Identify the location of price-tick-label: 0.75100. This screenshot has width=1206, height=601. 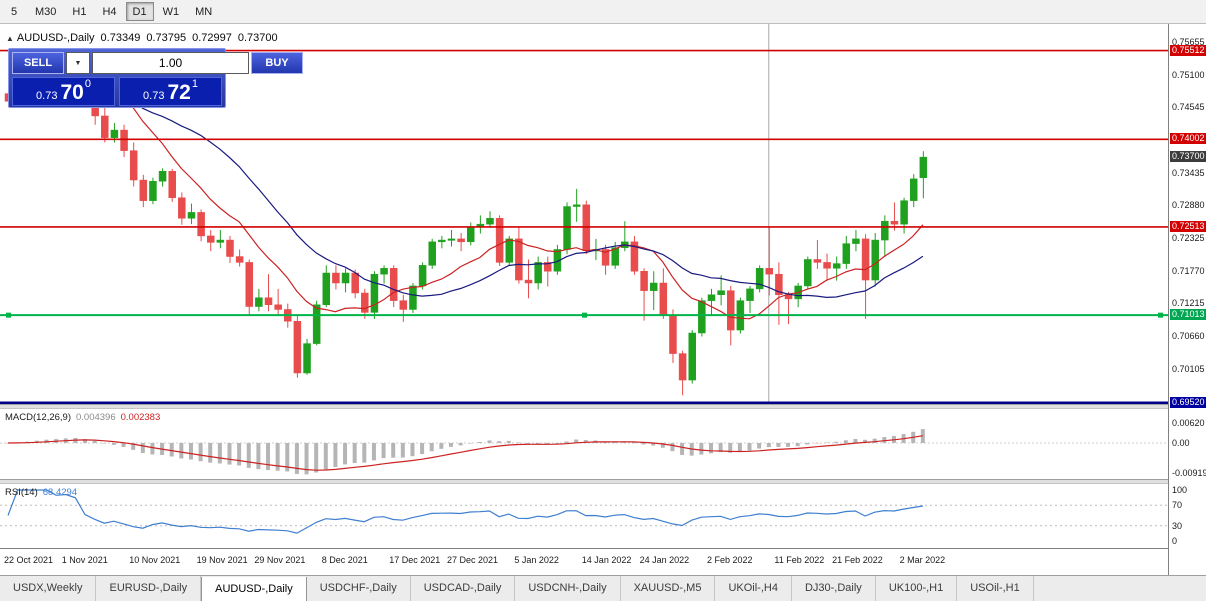
(1188, 74).